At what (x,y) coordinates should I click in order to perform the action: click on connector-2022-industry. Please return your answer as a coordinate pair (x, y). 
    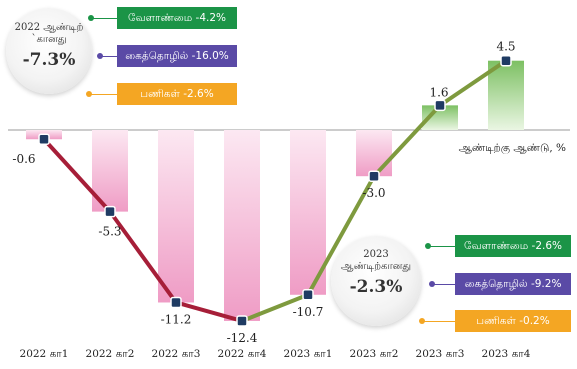
    Looking at the image, I should click on (108, 56).